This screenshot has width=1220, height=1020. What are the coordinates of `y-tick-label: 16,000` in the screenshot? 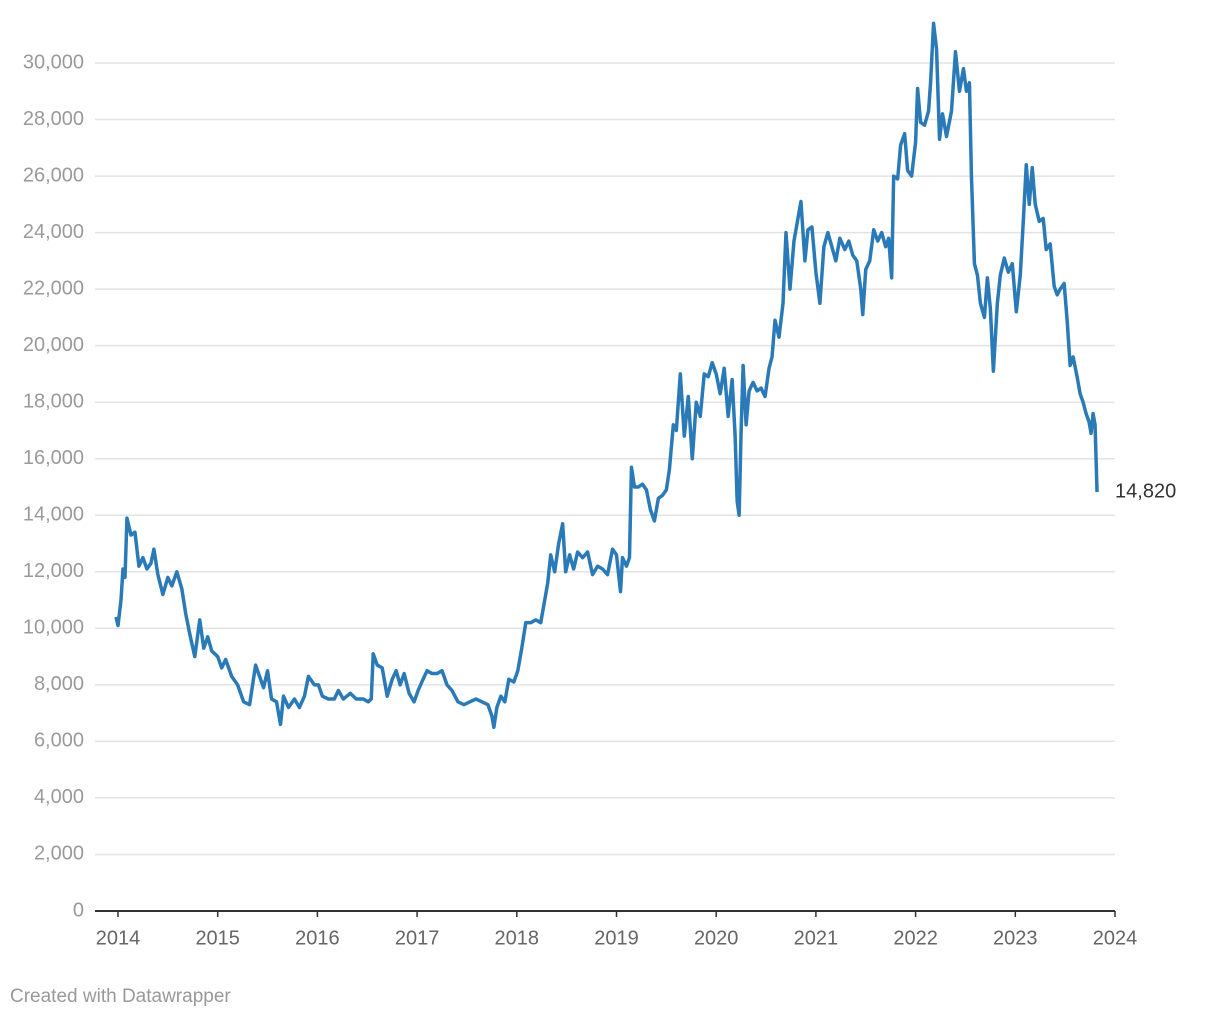 It's located at (53, 458).